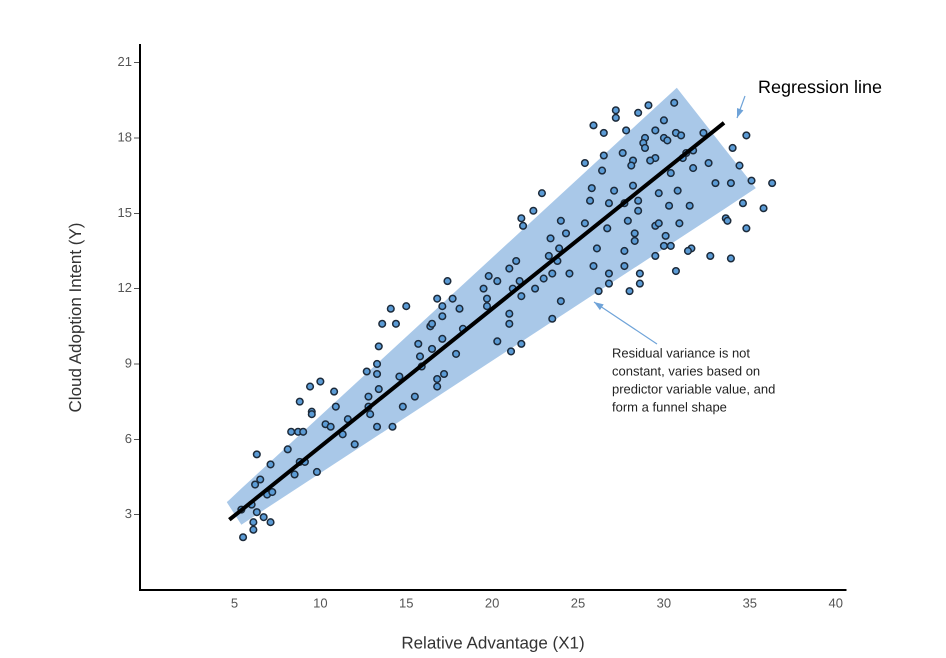 The width and height of the screenshot is (946, 658). What do you see at coordinates (75, 317) in the screenshot?
I see `y-axis-title: Cloud Adoption Intent (Y)` at bounding box center [75, 317].